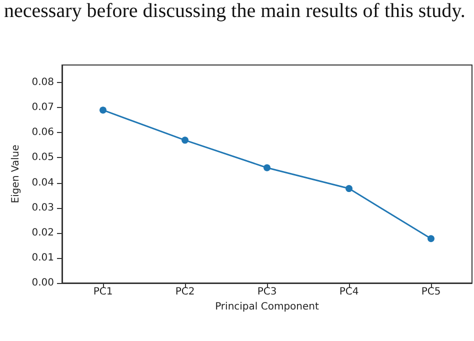 This screenshot has height=341, width=474. What do you see at coordinates (43, 258) in the screenshot?
I see `y-tick-label: 0.01` at bounding box center [43, 258].